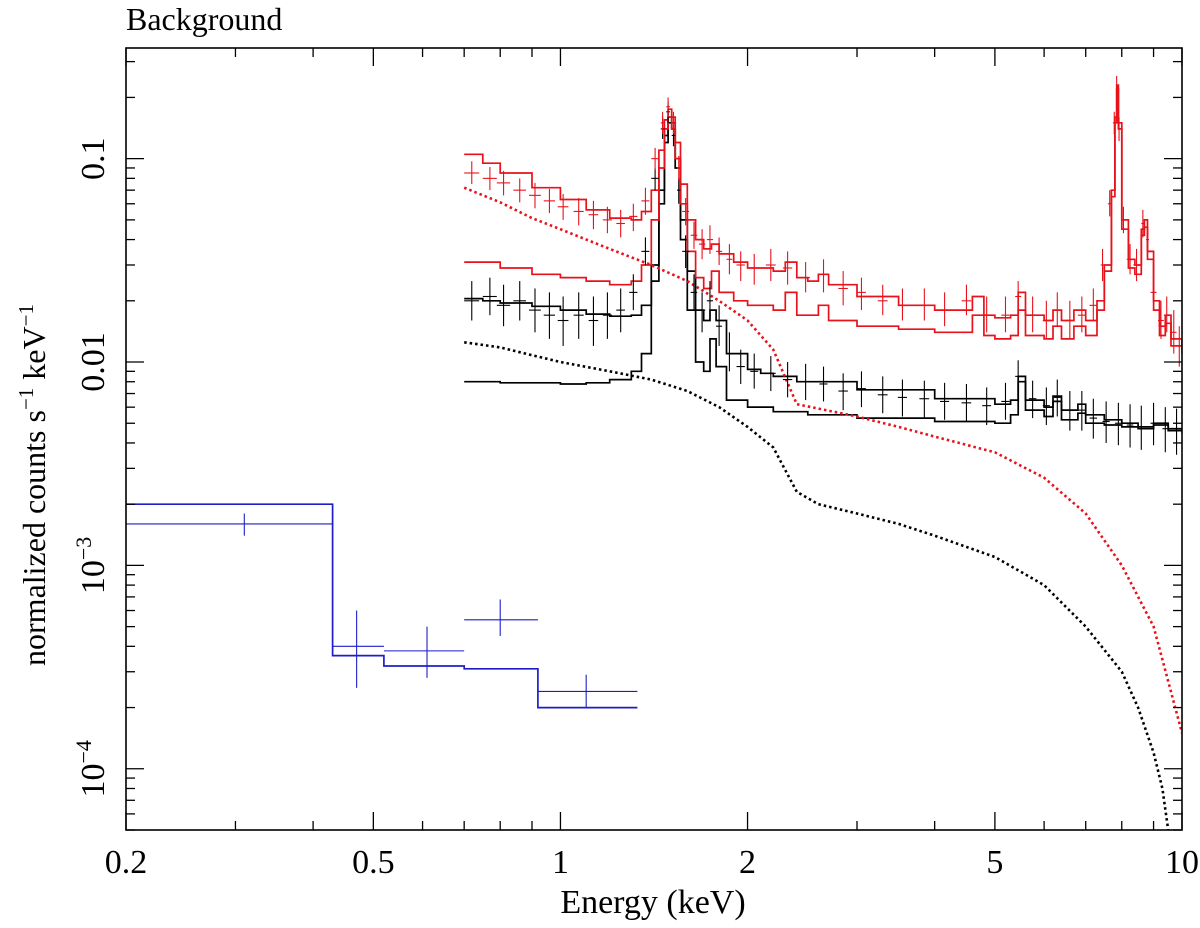  Describe the element at coordinates (26, 315) in the screenshot. I see `y-axis-label-sup2: −1` at that location.